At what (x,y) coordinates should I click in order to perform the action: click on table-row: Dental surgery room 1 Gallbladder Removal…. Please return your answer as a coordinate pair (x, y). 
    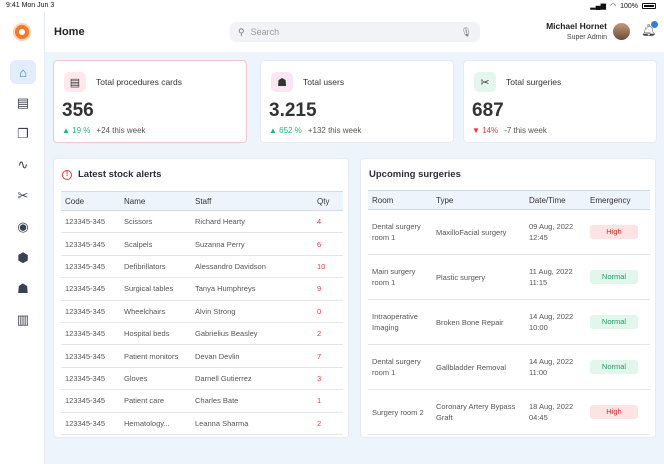
    Looking at the image, I should click on (509, 367).